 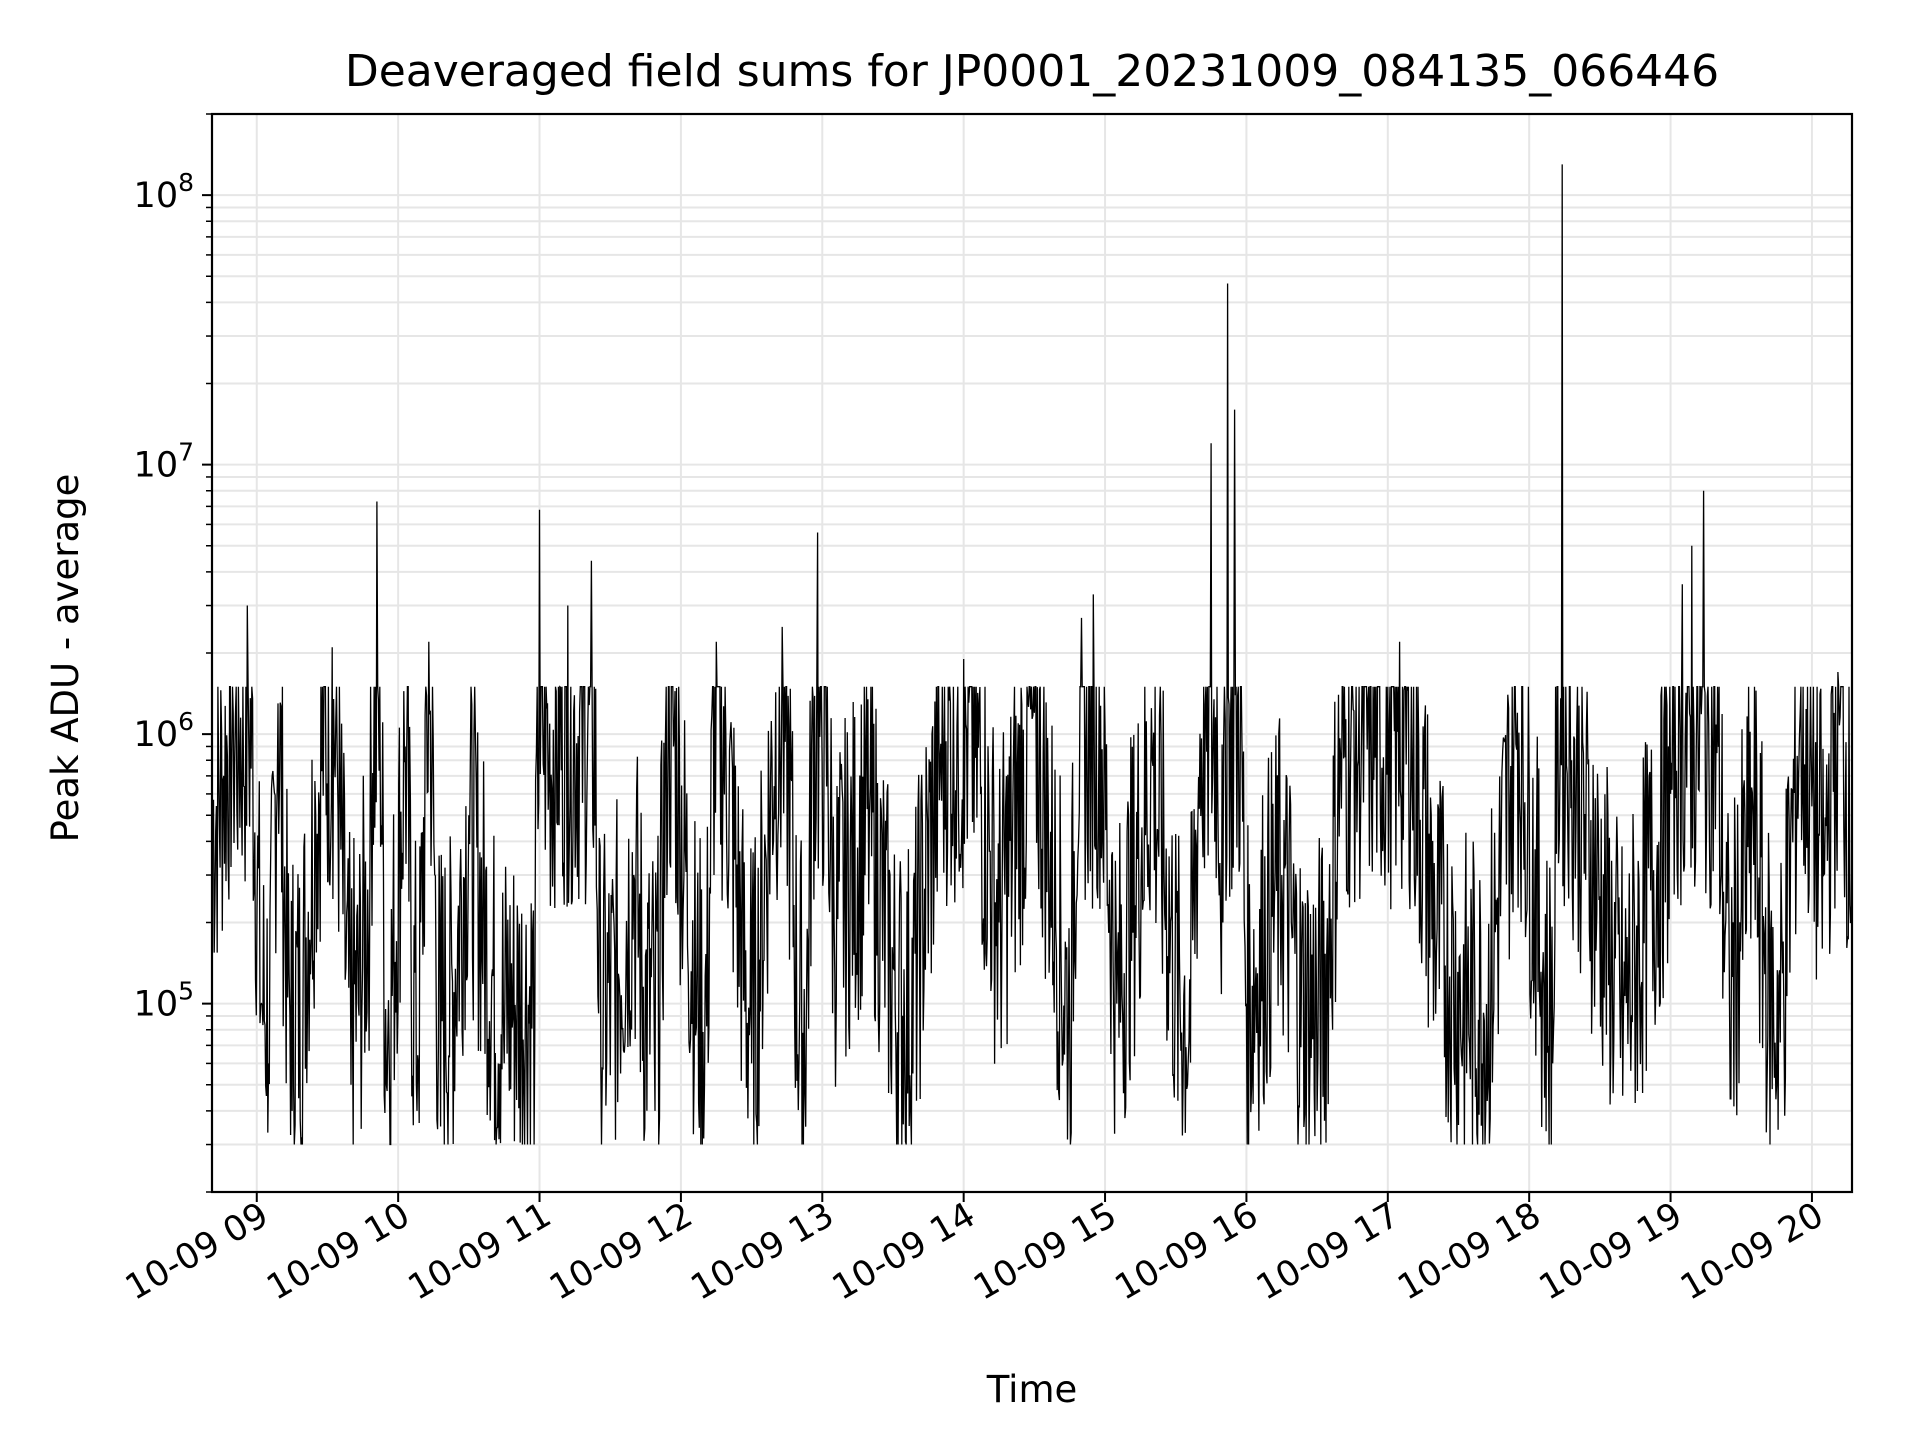 What do you see at coordinates (1328, 1251) in the screenshot?
I see `x-tick-label: 10-09 17` at bounding box center [1328, 1251].